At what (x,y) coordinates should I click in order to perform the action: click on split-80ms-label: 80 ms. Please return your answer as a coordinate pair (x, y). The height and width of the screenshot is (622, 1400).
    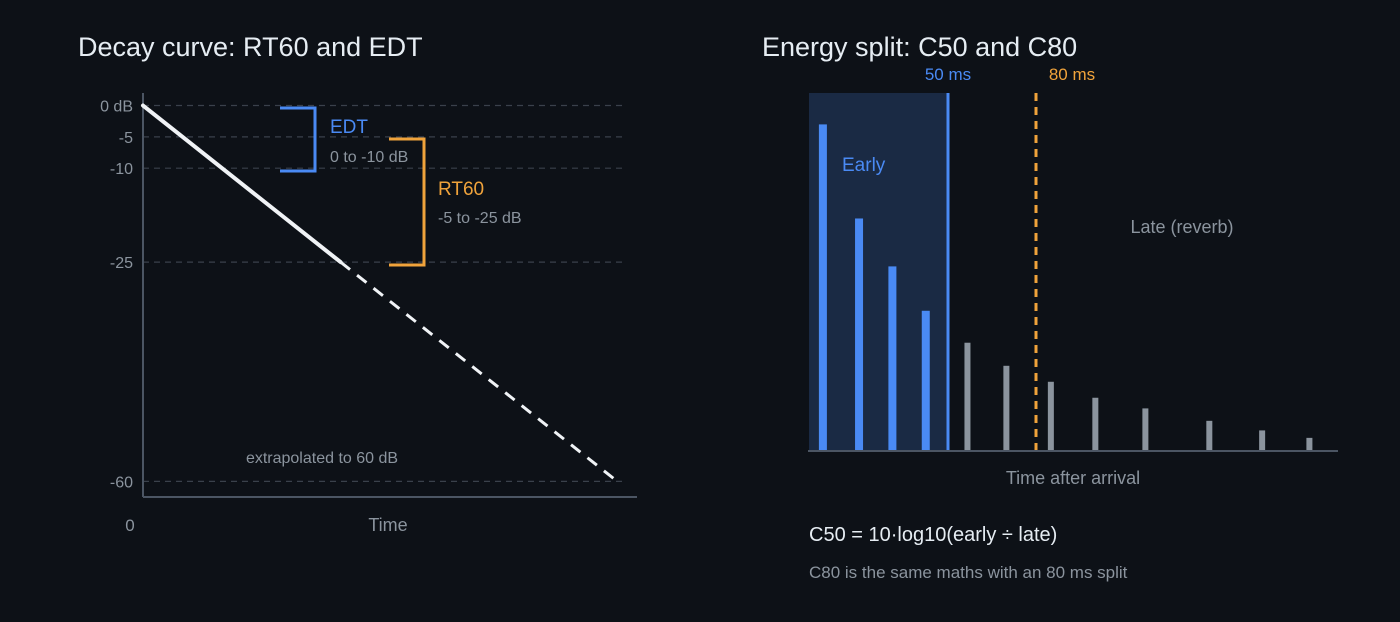
    Looking at the image, I should click on (1072, 74).